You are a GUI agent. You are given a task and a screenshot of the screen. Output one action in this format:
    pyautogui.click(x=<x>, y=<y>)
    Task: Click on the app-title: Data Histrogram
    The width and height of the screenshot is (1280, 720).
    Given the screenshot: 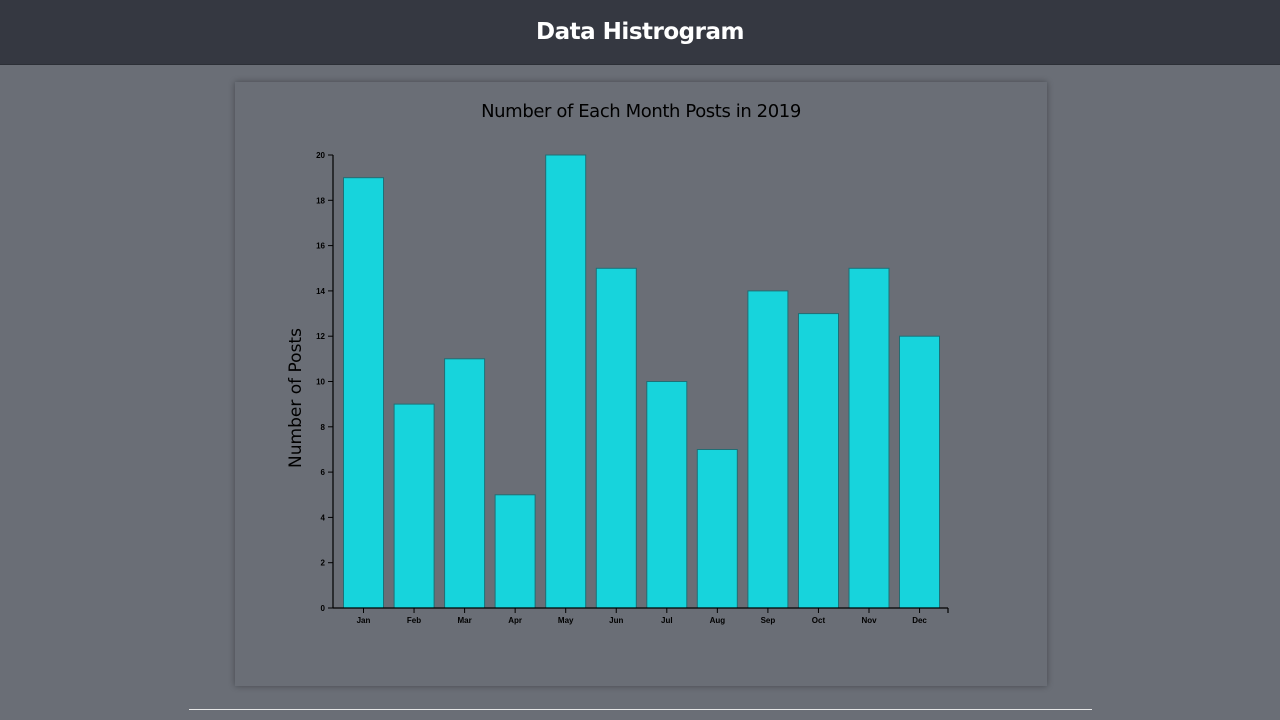 What is the action you would take?
    pyautogui.click(x=640, y=32)
    